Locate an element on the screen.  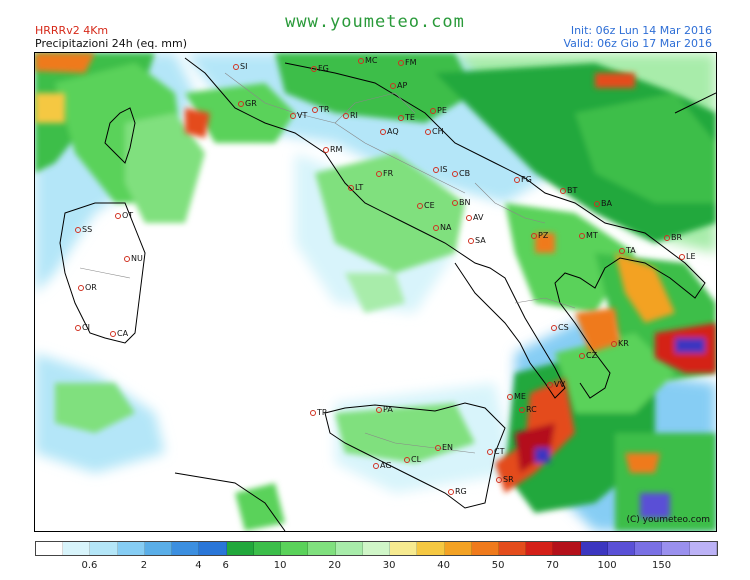
product-label: Precipitazioni 24h (eq. mm) is located at coordinates (111, 43).